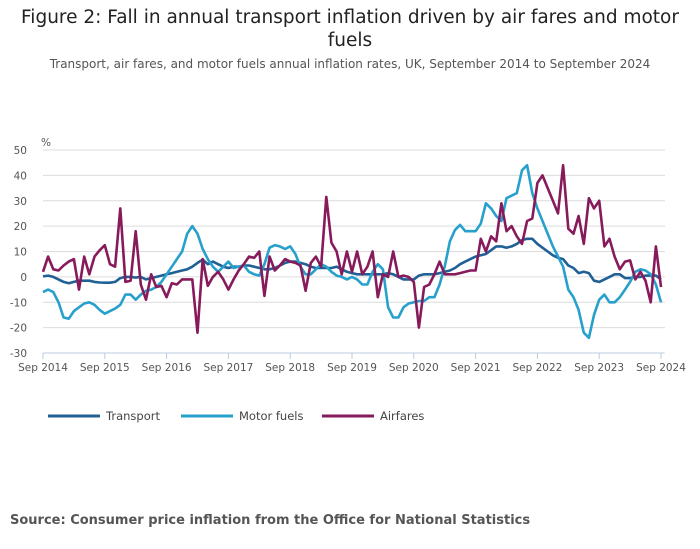 The height and width of the screenshot is (549, 700). What do you see at coordinates (599, 368) in the screenshot?
I see `x-tick-label: Sep 2023` at bounding box center [599, 368].